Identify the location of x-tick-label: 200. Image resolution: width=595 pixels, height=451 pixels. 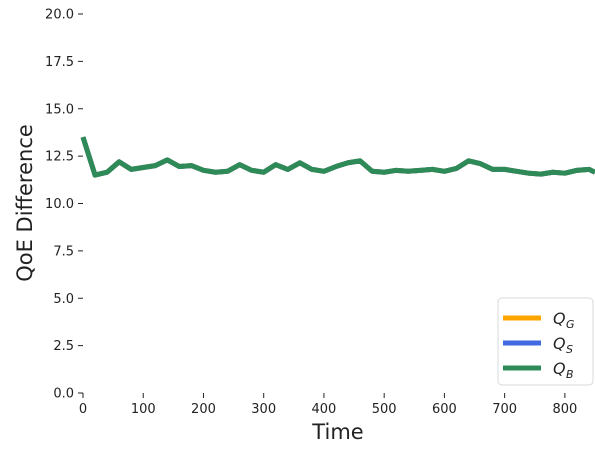
(203, 409).